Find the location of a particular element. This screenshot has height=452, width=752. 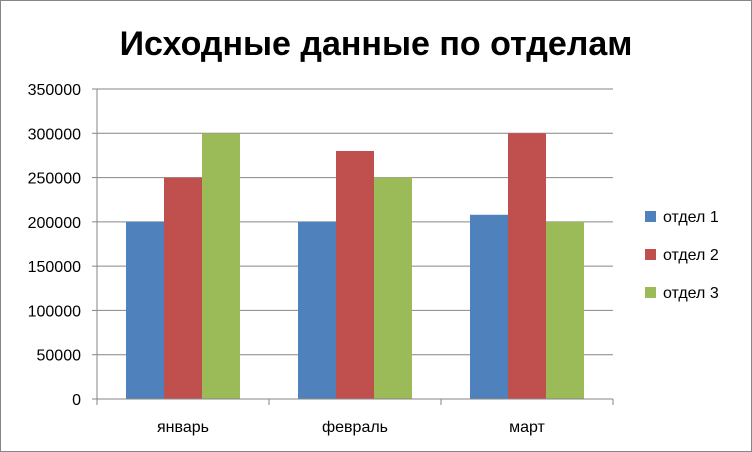

y-tick-label: 350000 is located at coordinates (54, 90).